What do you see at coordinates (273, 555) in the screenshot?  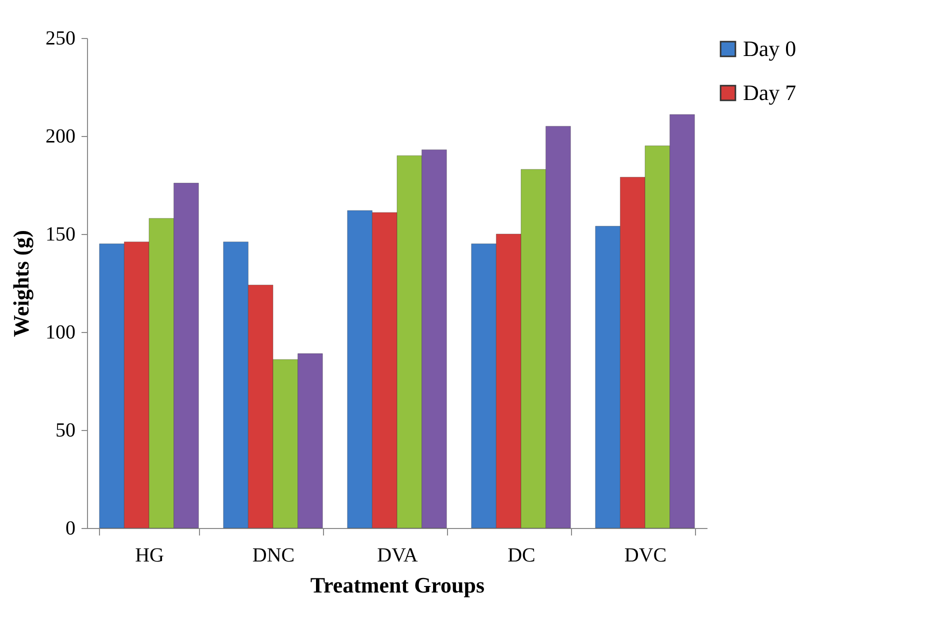 I see `x-tick-label: DNC` at bounding box center [273, 555].